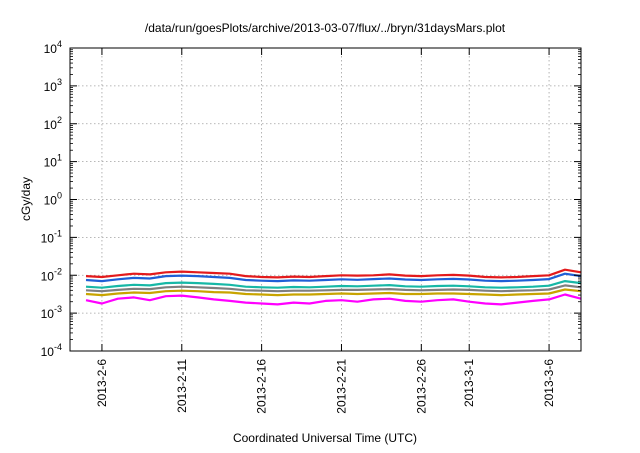  I want to click on y-tick-label-exponent: 0, so click(59, 196).